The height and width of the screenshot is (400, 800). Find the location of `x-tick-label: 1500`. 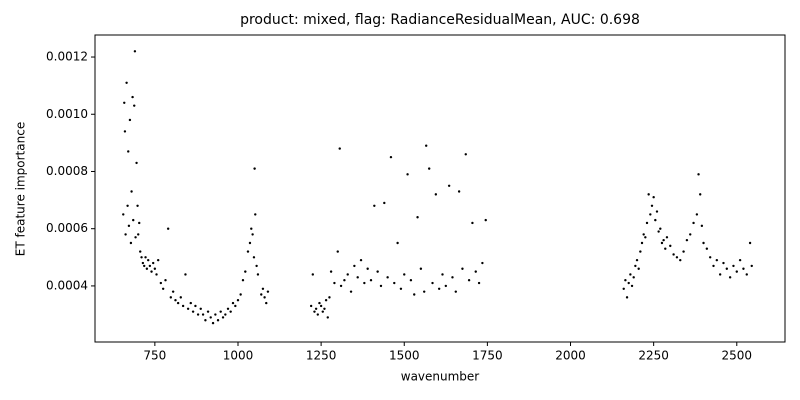

x-tick-label: 1500 is located at coordinates (404, 356).